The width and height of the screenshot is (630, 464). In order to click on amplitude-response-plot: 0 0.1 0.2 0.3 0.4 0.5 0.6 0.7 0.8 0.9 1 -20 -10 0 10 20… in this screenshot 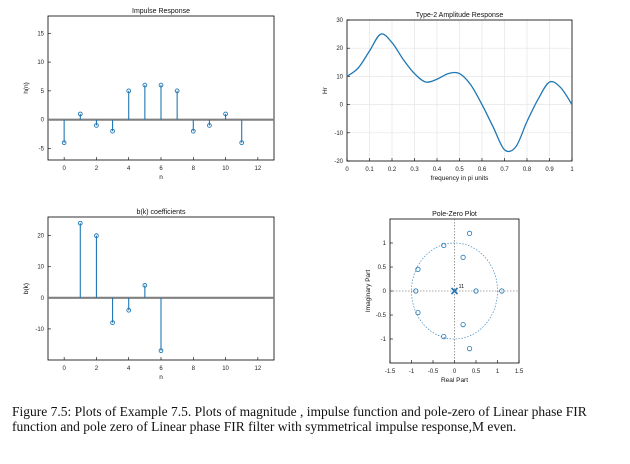, I will do `click(448, 97)`.